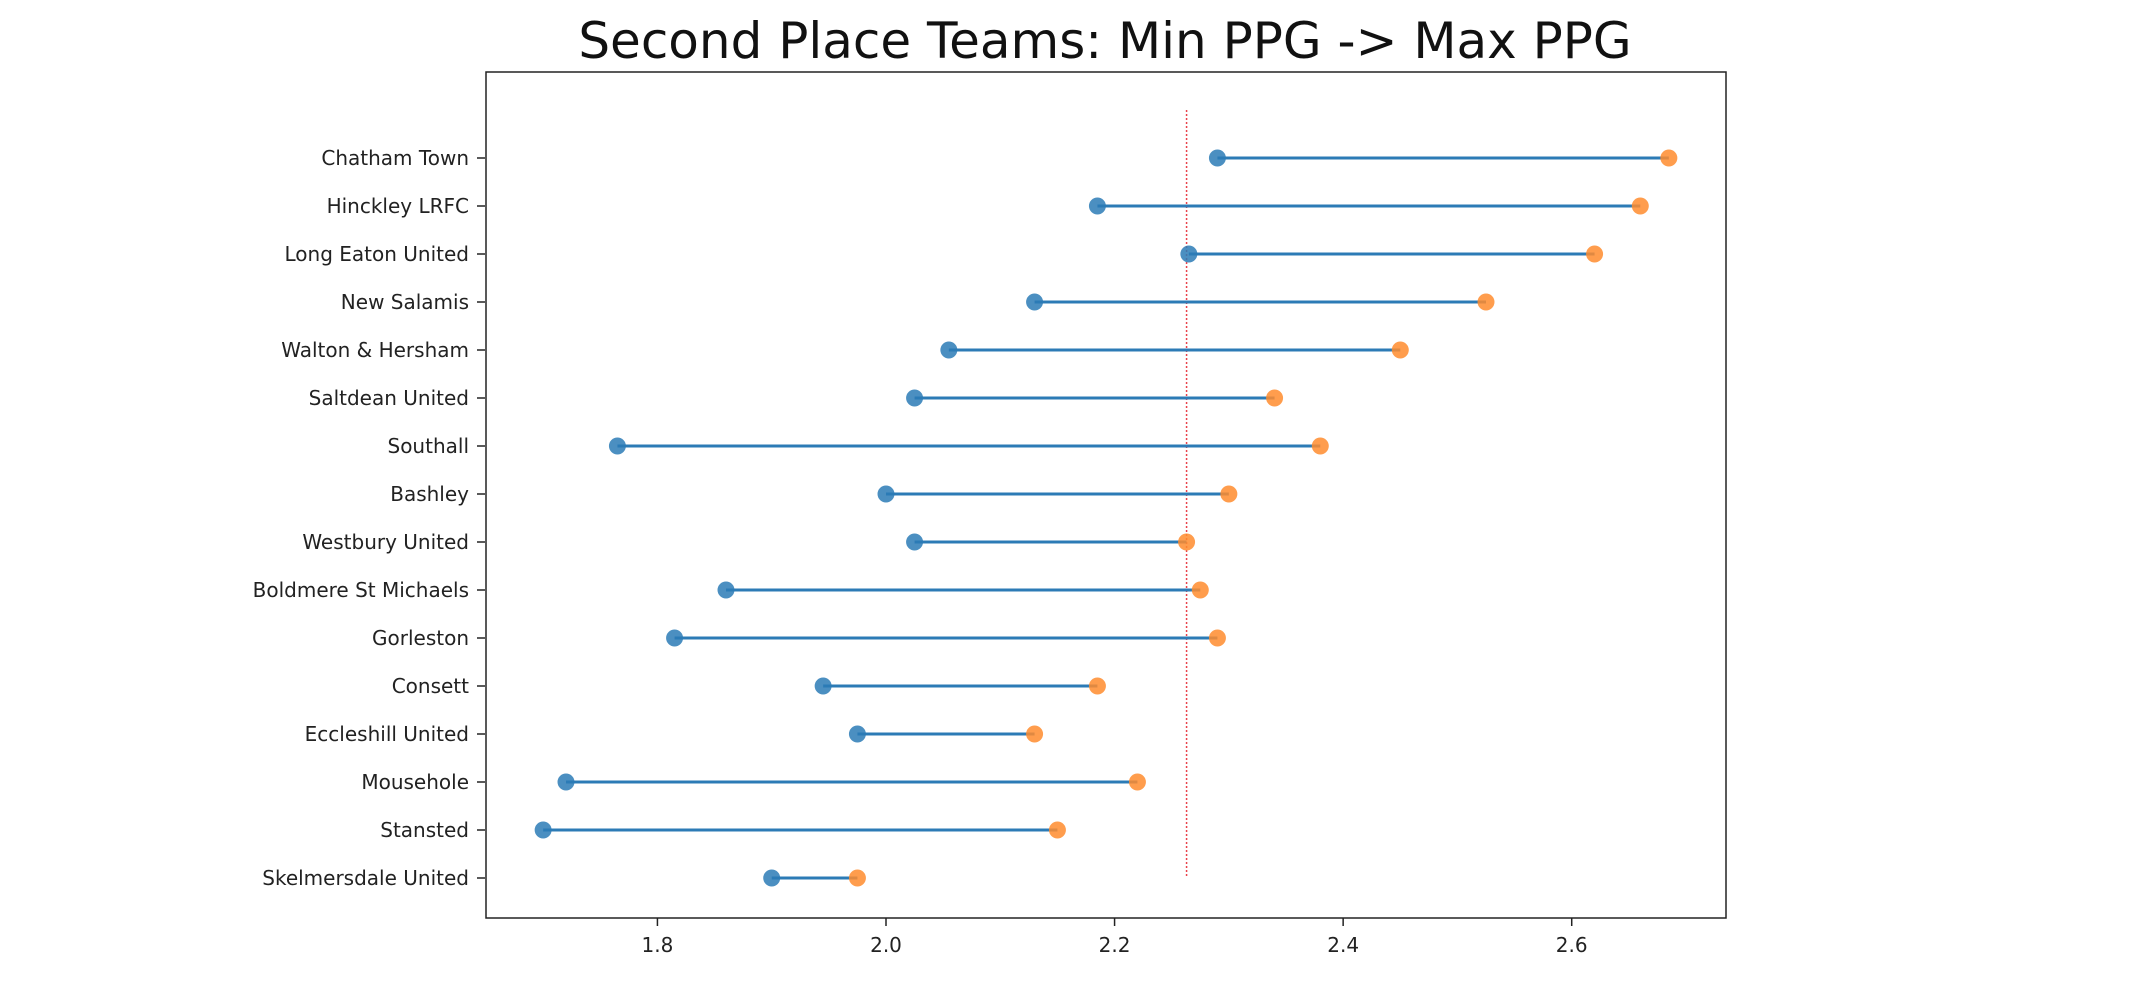  Describe the element at coordinates (361, 590) in the screenshot. I see `y-tick-label: Boldmere St Michaels` at that location.